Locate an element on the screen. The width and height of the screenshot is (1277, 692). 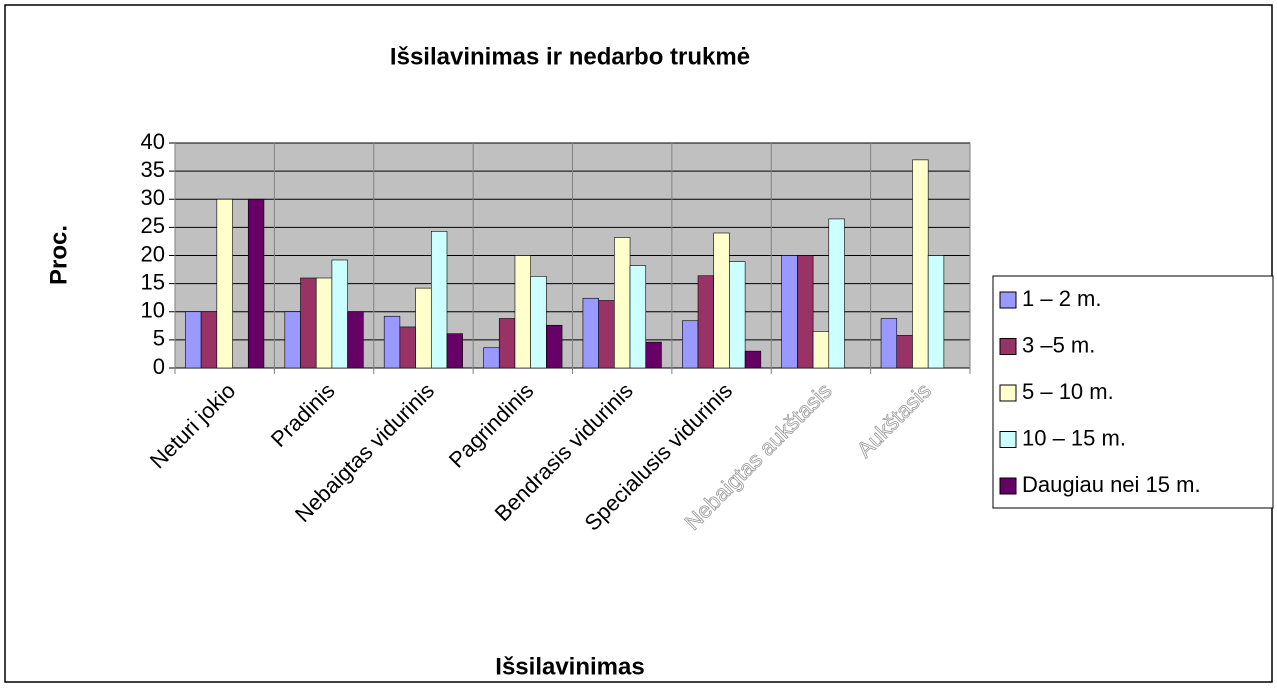
y-tick-label: 5 is located at coordinates (159, 338).